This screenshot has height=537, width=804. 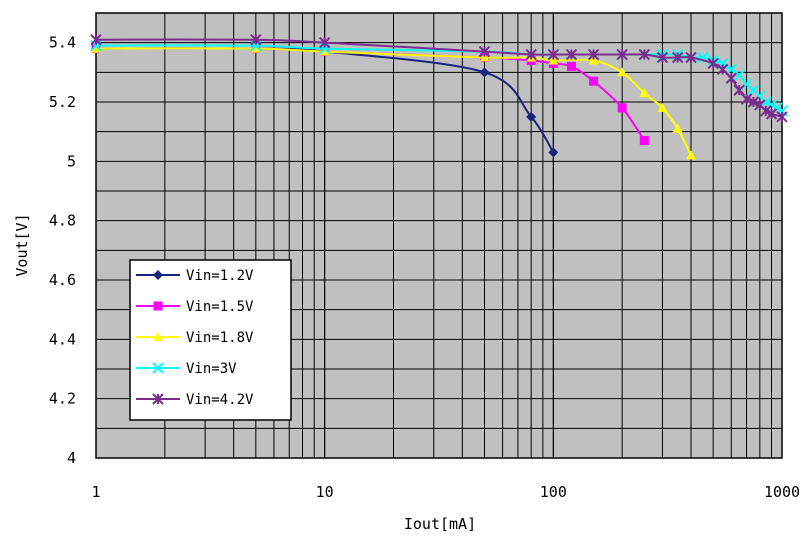 What do you see at coordinates (211, 369) in the screenshot?
I see `legend-label: Vin=3V` at bounding box center [211, 369].